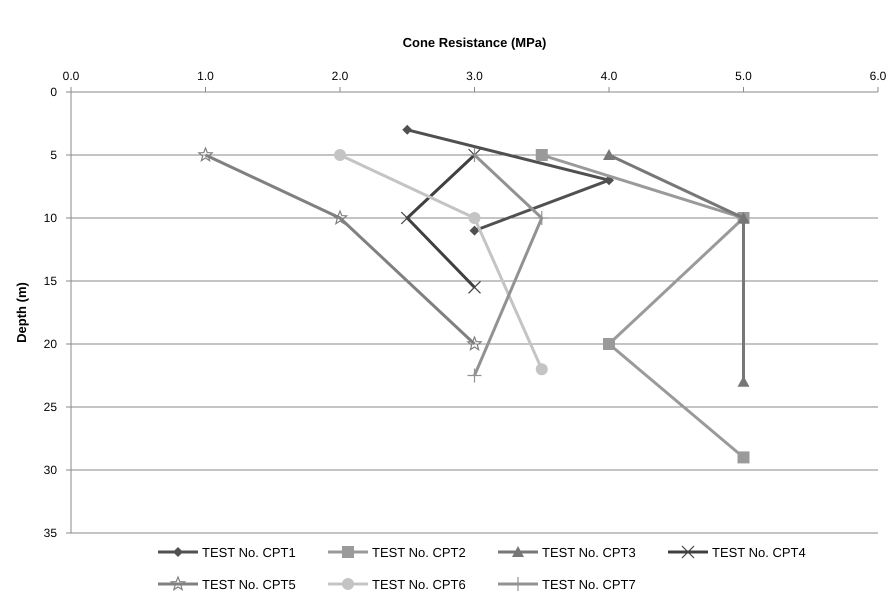  What do you see at coordinates (51, 407) in the screenshot?
I see `y-tick-label: 25` at bounding box center [51, 407].